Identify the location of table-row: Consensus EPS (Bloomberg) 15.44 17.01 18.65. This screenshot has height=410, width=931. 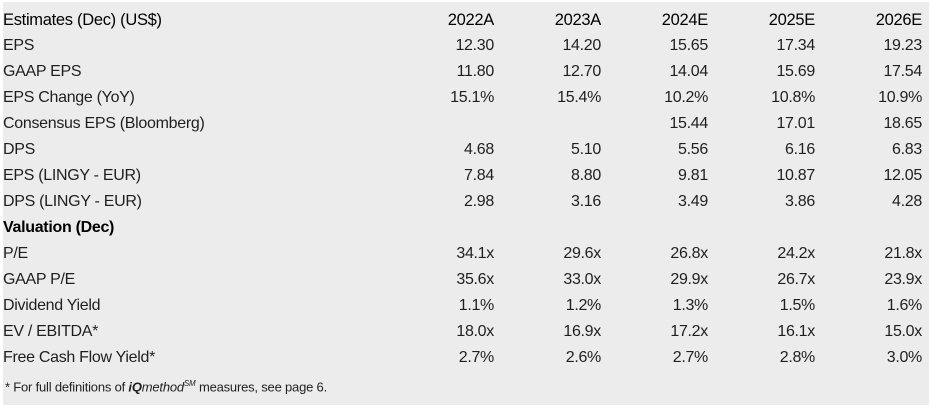
(466, 124).